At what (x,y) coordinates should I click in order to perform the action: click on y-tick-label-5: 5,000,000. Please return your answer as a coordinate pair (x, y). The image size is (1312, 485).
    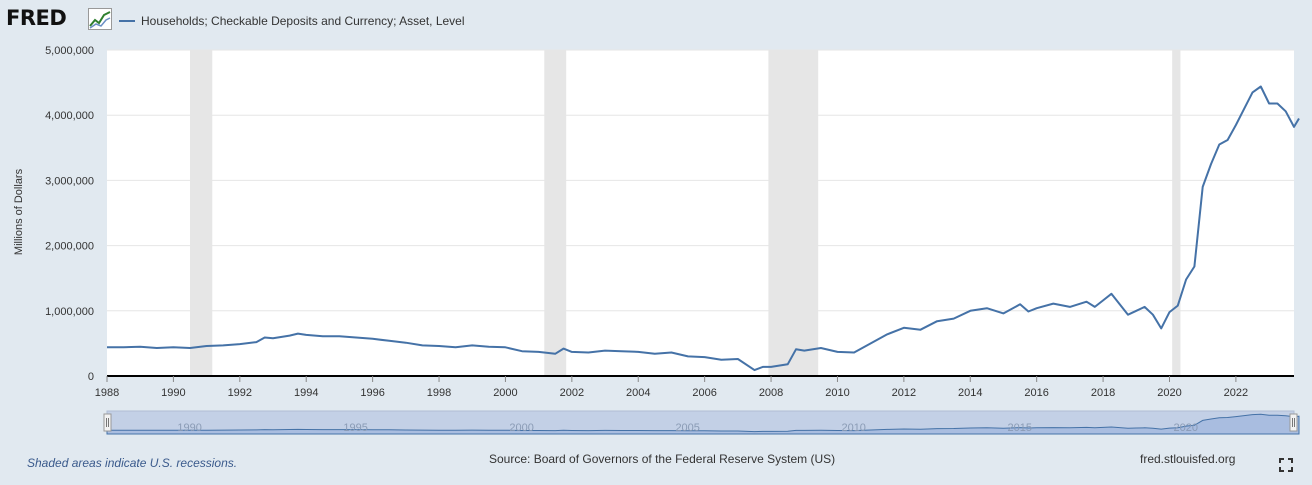
    Looking at the image, I should click on (69, 51).